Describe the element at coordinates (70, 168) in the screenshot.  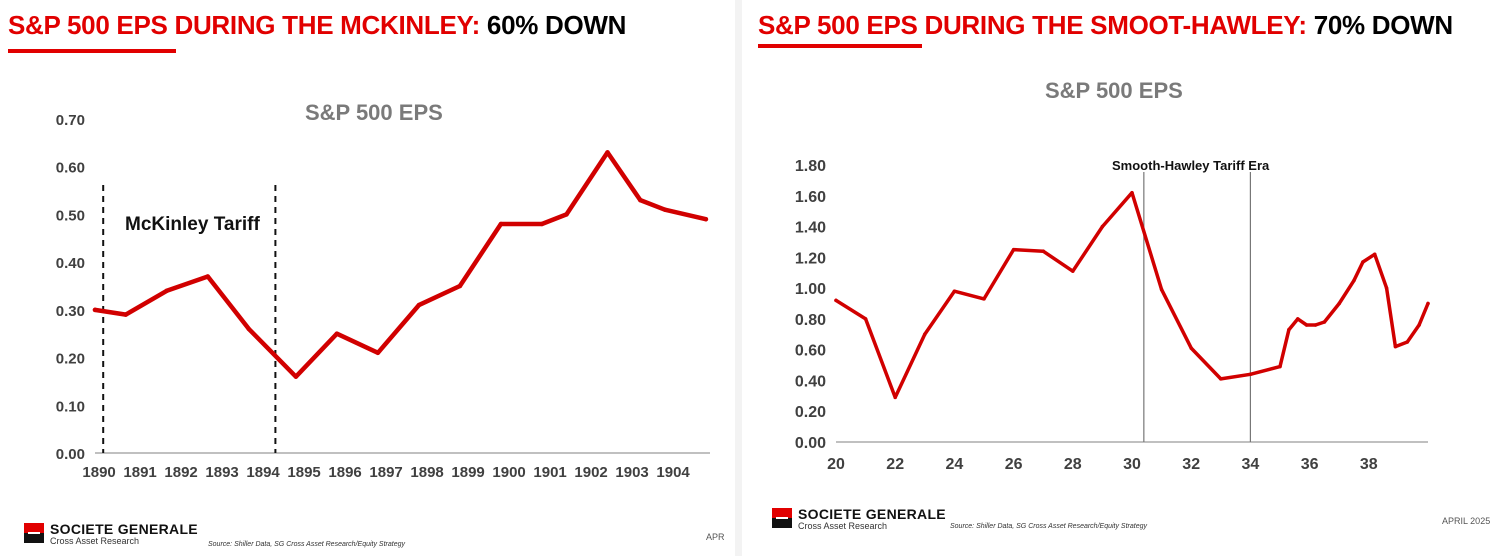
I see `left-ytick-label: 0.60` at that location.